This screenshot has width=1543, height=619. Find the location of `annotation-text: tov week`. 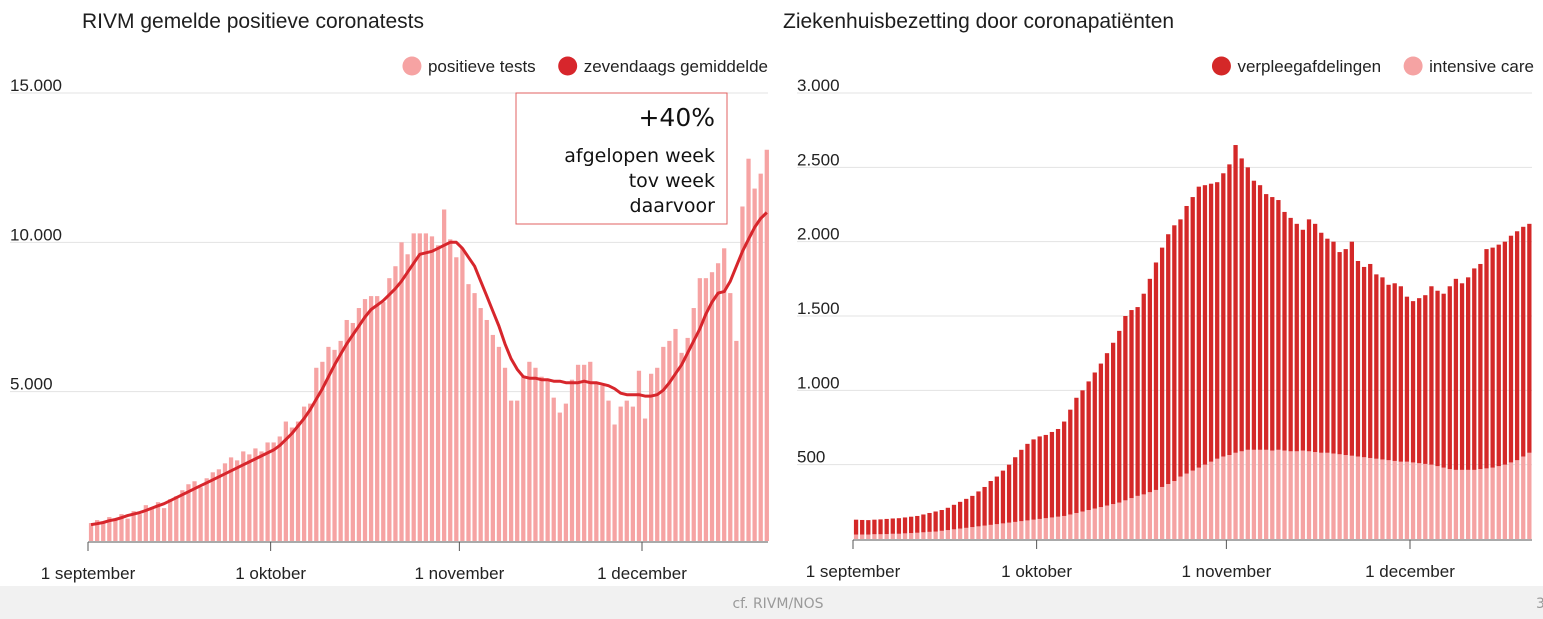

annotation-text: tov week is located at coordinates (672, 181).